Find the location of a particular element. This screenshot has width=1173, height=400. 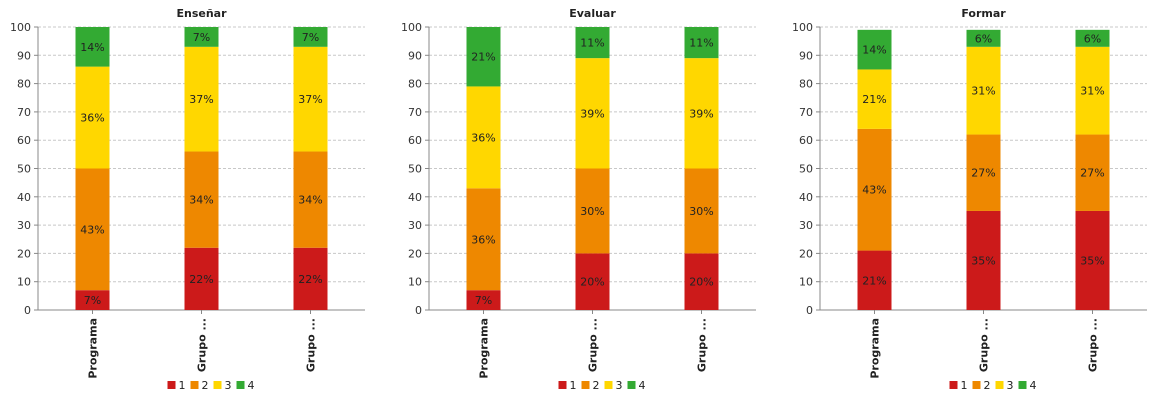

data-label: 37% is located at coordinates (310, 99).